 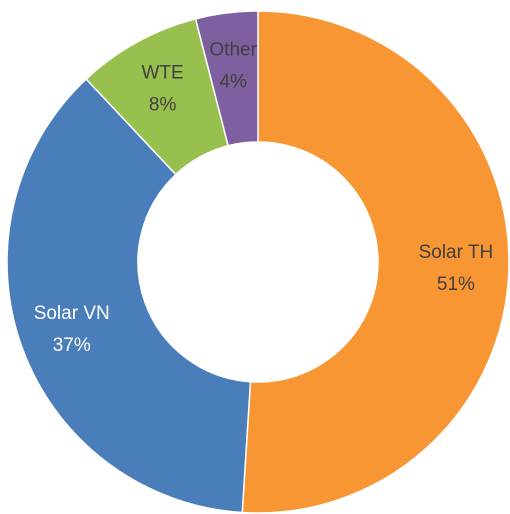 I want to click on slice-label: Solar TH, so click(x=456, y=252).